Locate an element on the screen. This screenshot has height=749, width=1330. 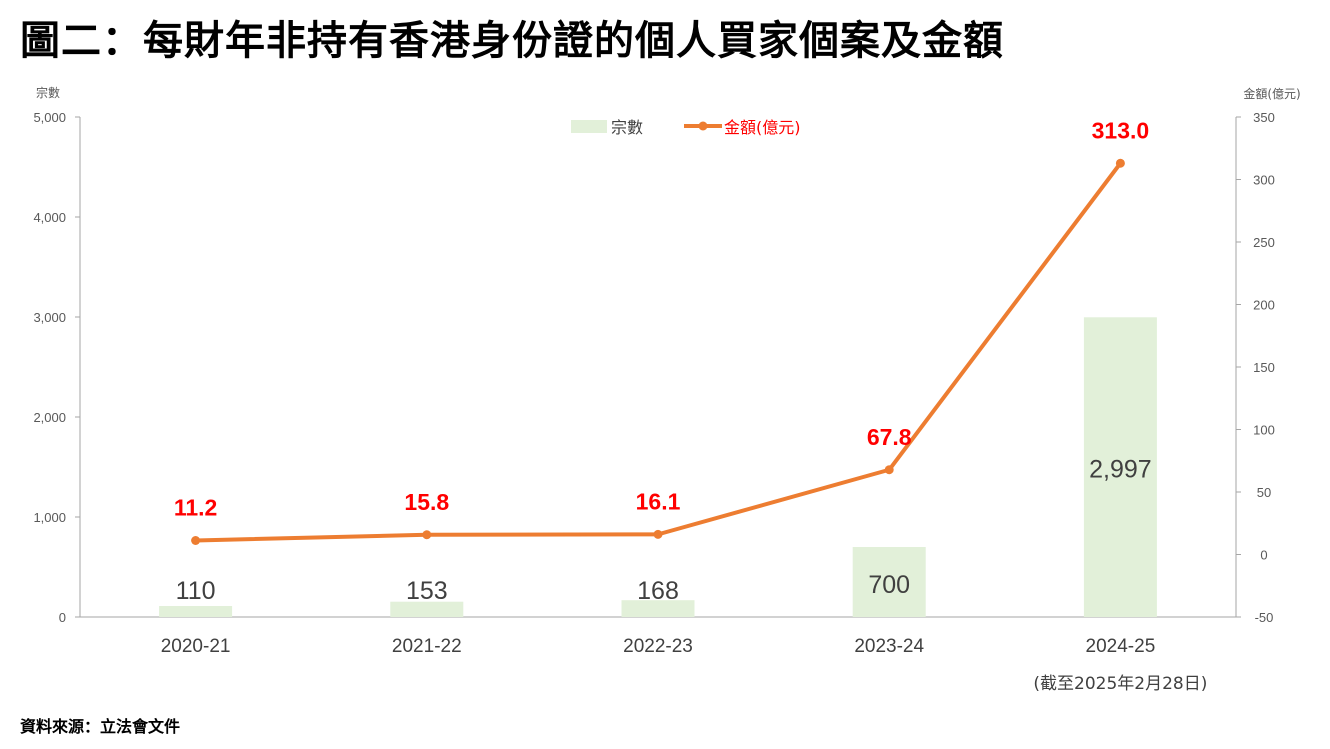
x-axis-tick-label: 2021-22 is located at coordinates (427, 646).